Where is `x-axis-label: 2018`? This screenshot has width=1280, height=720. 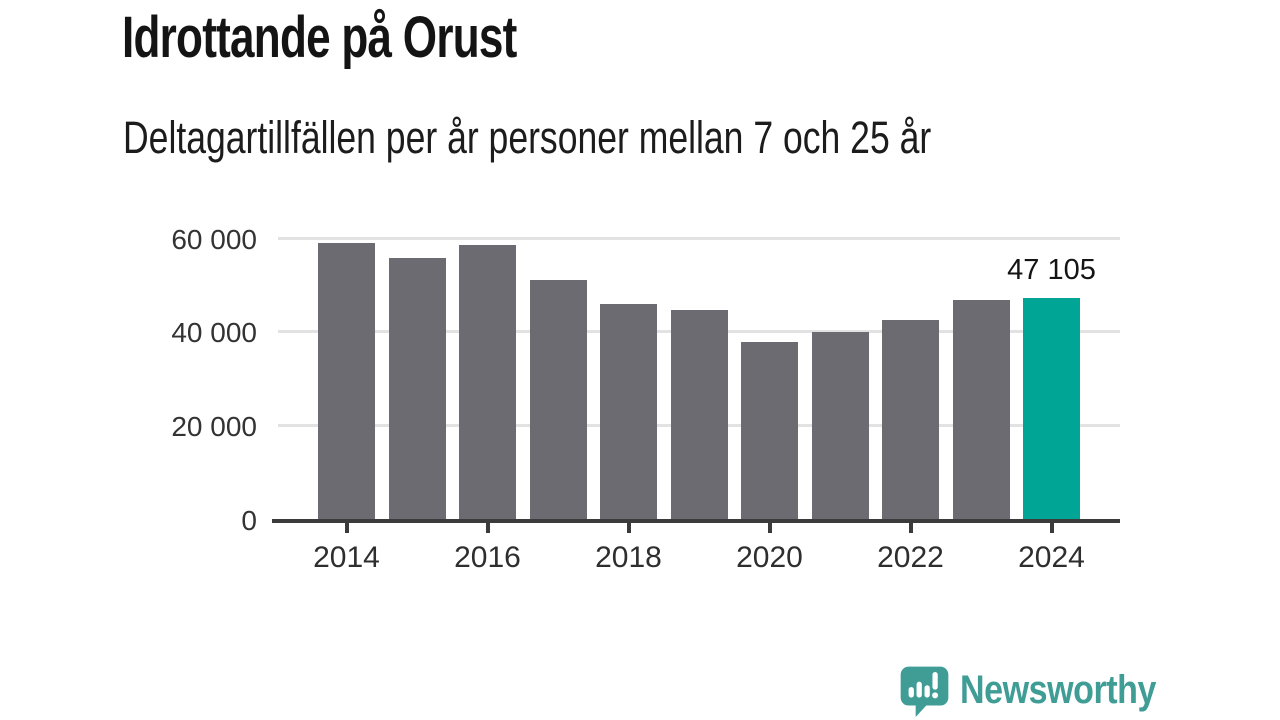
x-axis-label: 2018 is located at coordinates (628, 557).